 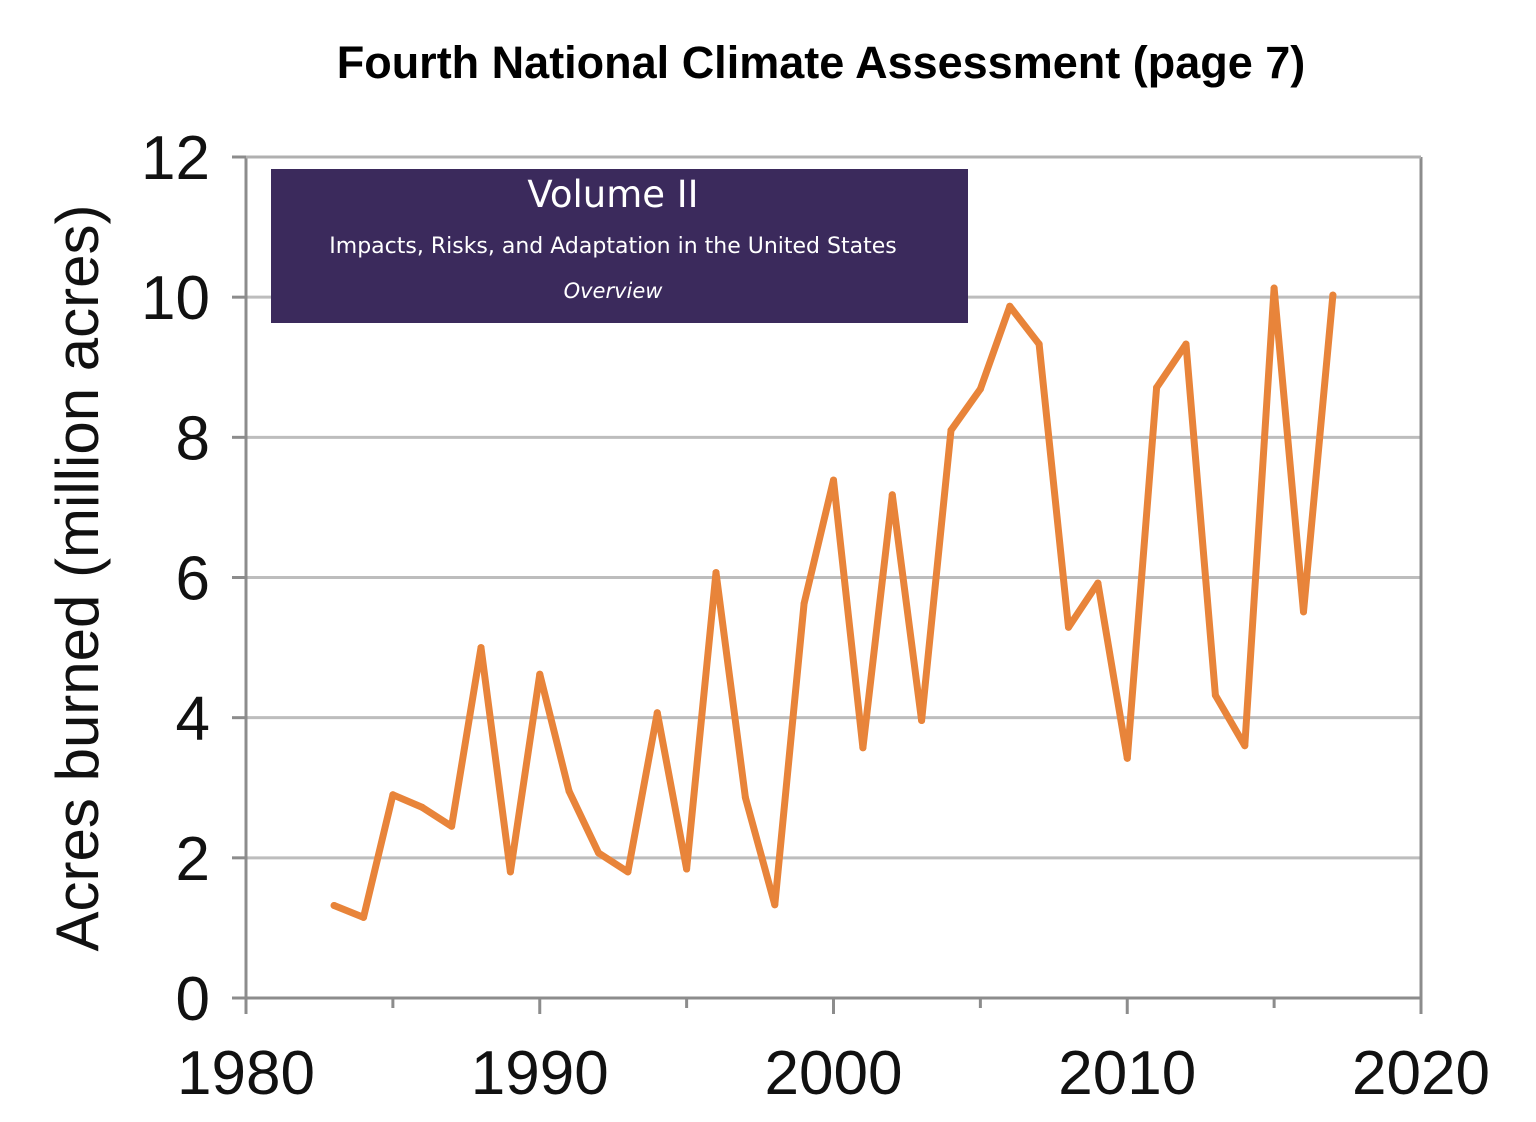 I want to click on y-tick-label-4: 4, so click(x=193, y=719).